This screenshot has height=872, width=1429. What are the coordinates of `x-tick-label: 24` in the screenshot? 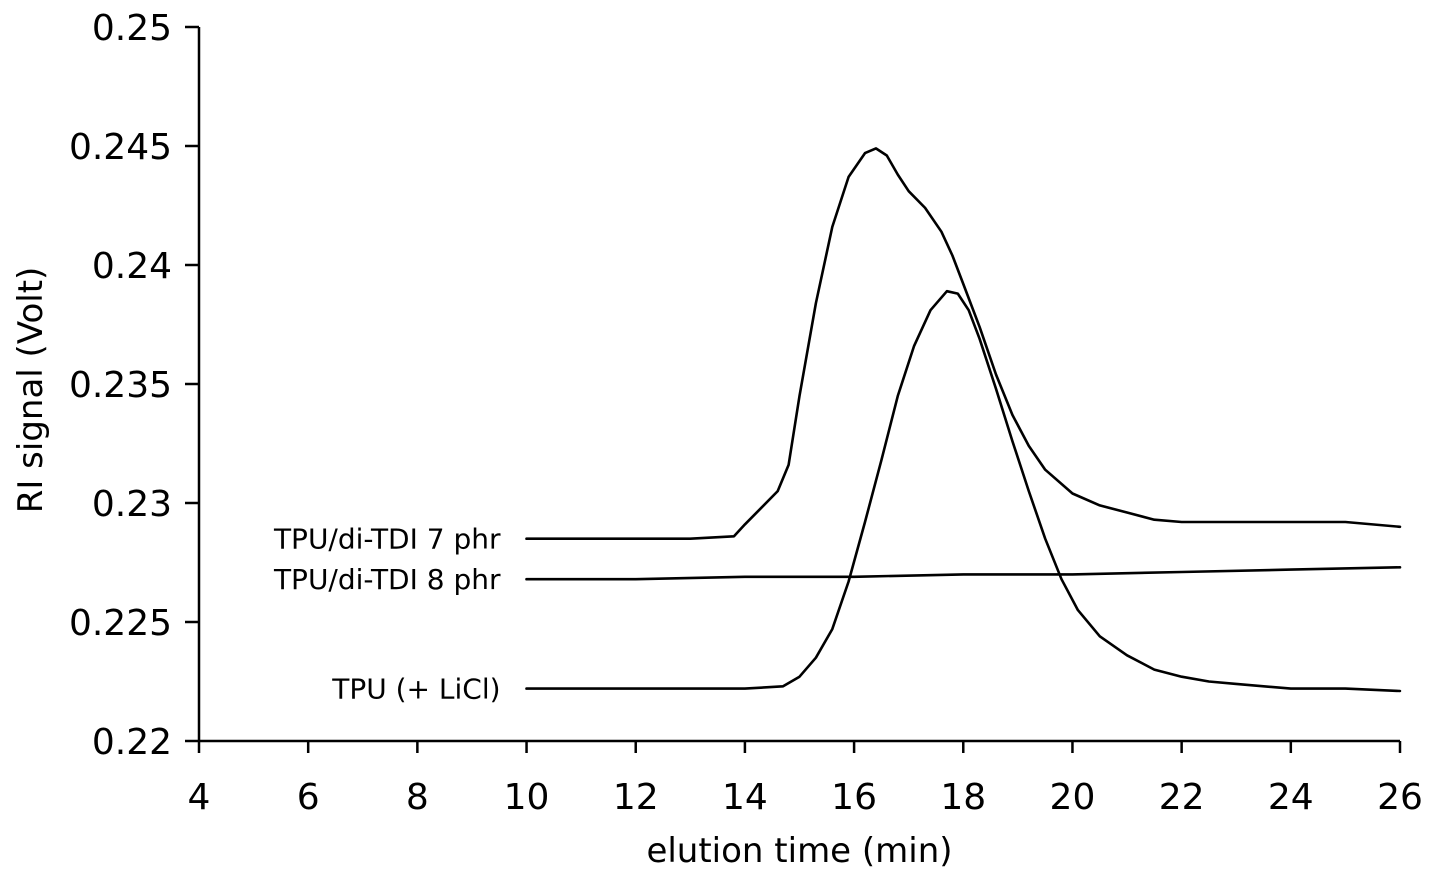 It's located at (1291, 797).